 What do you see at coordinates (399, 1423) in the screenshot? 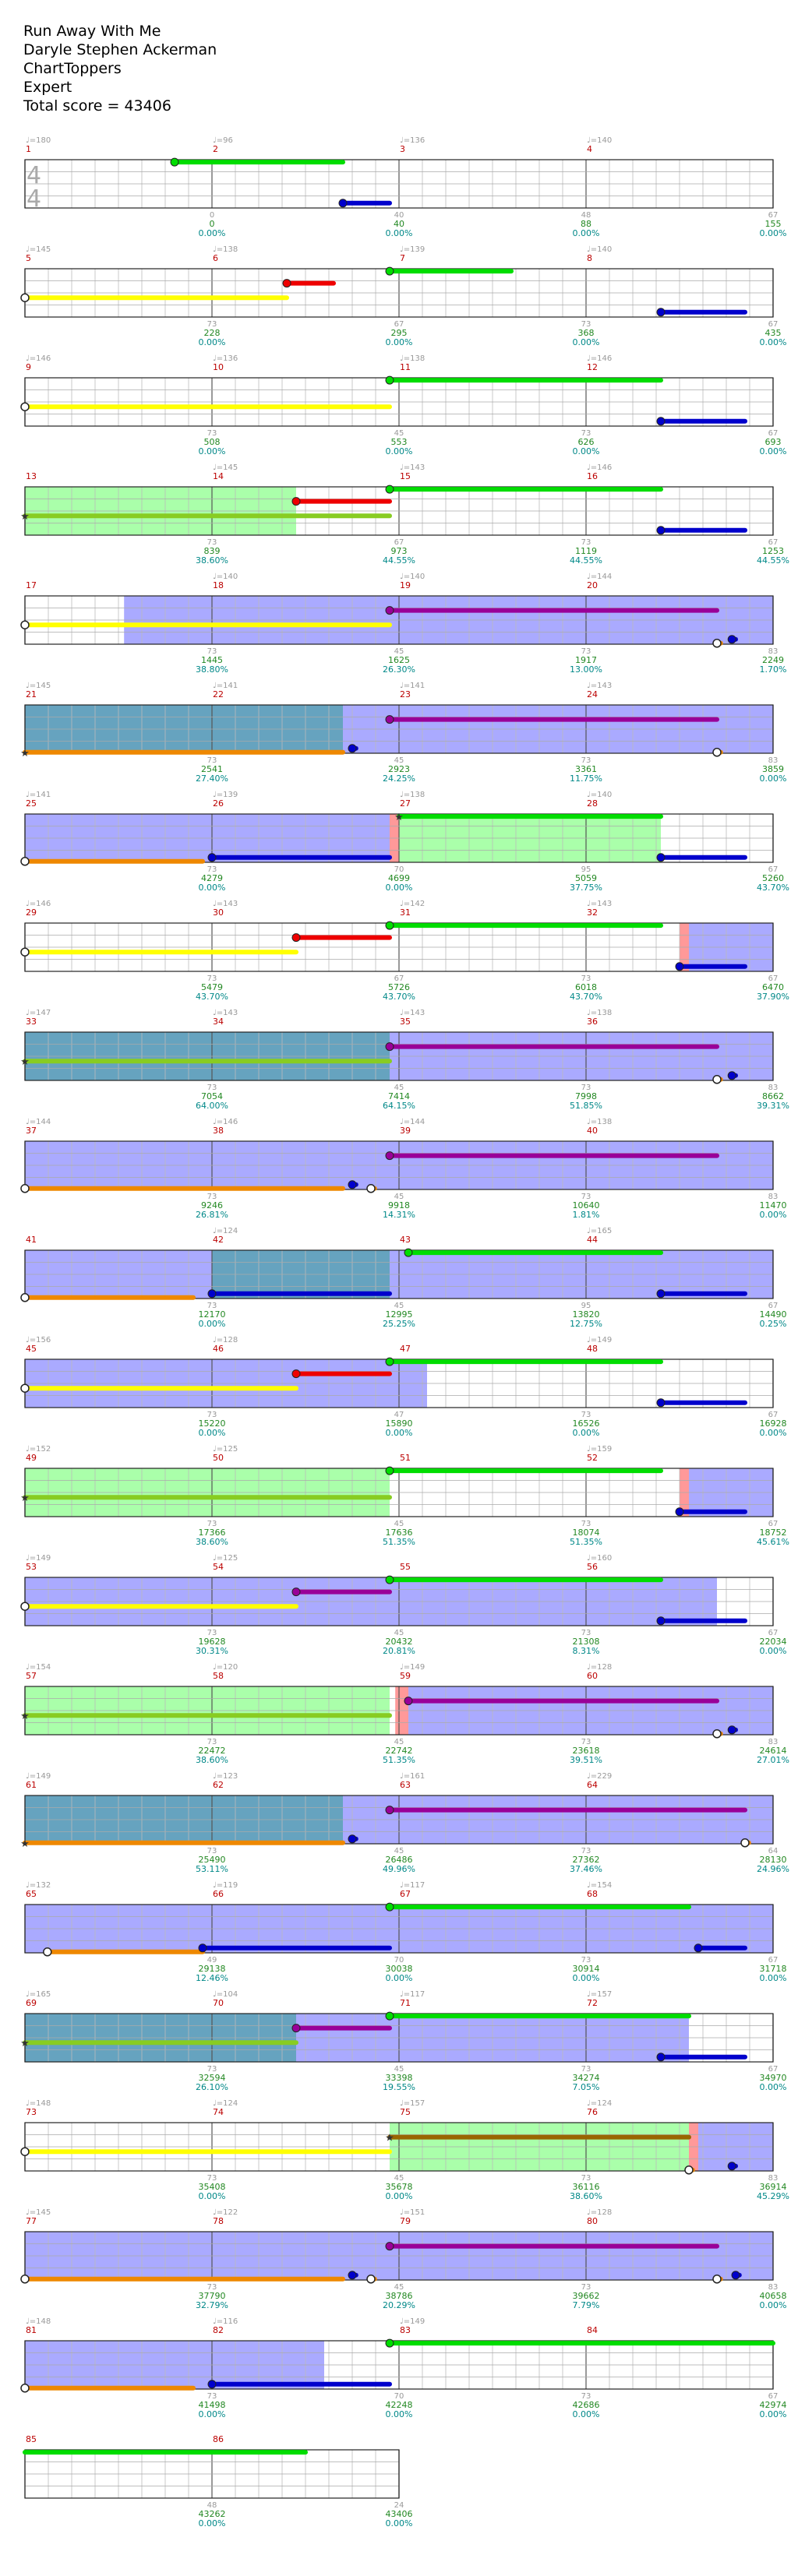
I see `measure-score: 15890` at bounding box center [399, 1423].